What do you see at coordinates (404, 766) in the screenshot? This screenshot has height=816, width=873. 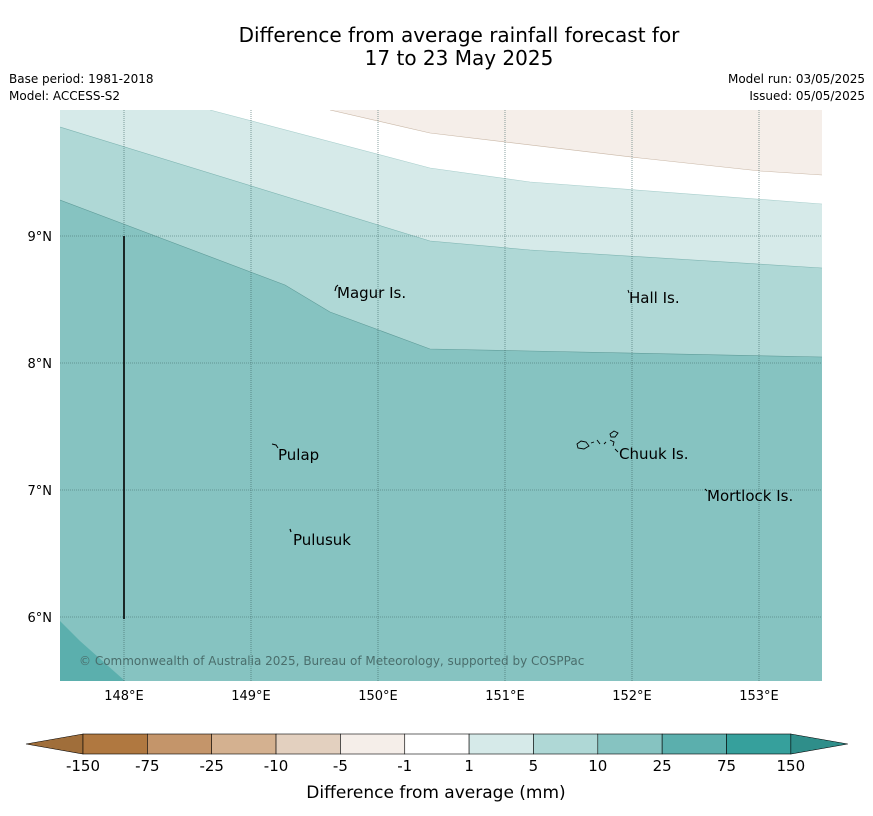 I see `colorbar-tick-label: -1` at bounding box center [404, 766].